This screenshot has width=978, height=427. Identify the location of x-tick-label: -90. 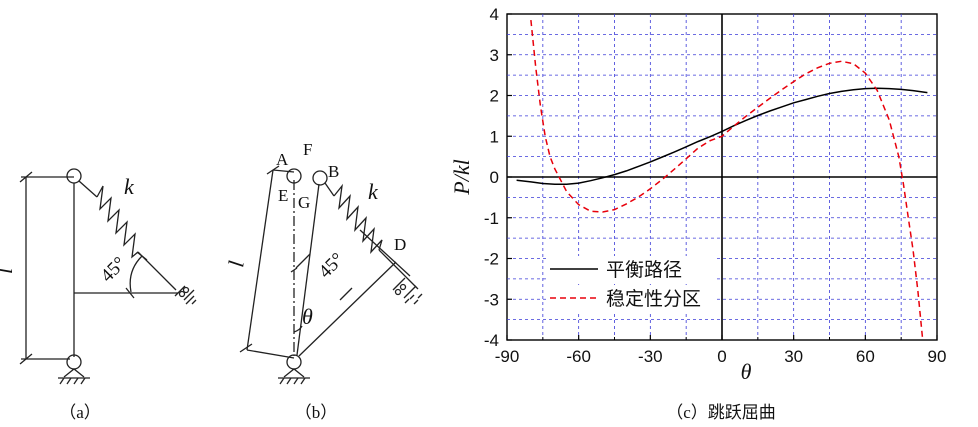
(507, 356).